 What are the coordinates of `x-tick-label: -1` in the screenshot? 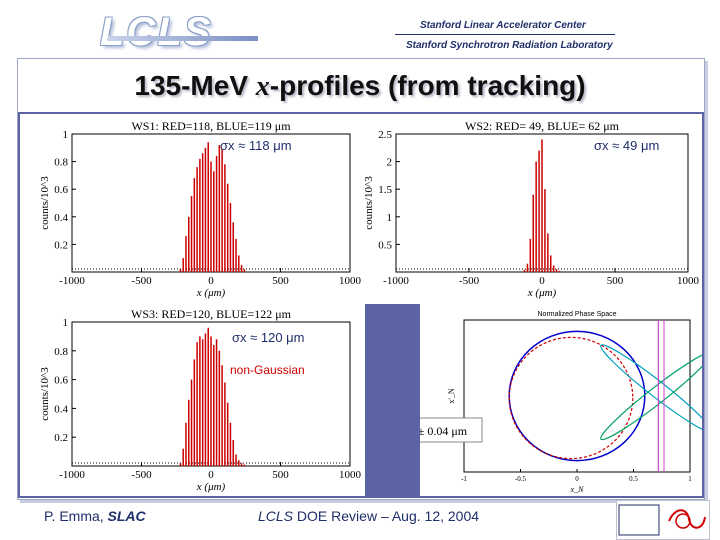 It's located at (464, 479).